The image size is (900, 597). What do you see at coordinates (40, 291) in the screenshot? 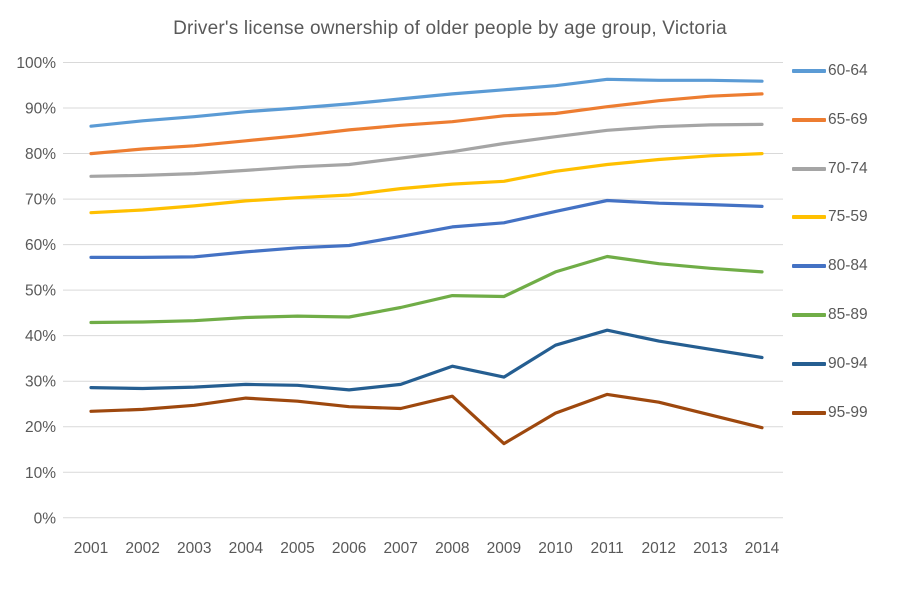
I see `y-axis-tick-label: 50%` at bounding box center [40, 291].